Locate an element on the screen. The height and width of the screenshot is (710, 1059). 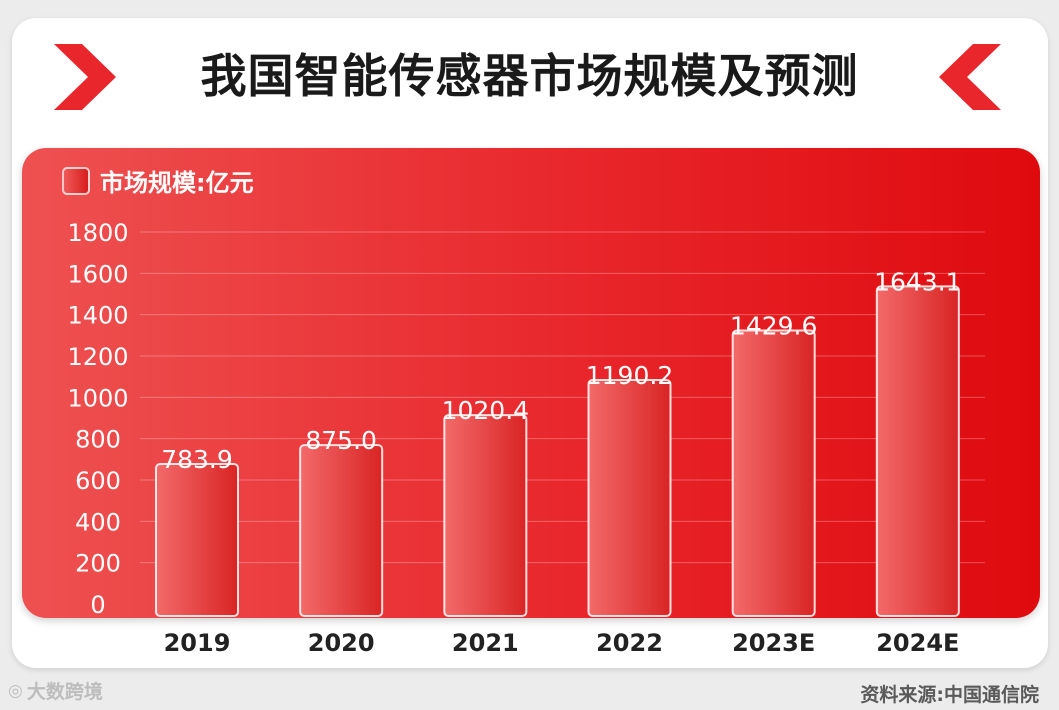
watermark: ◎ 大数跨境 is located at coordinates (55, 690).